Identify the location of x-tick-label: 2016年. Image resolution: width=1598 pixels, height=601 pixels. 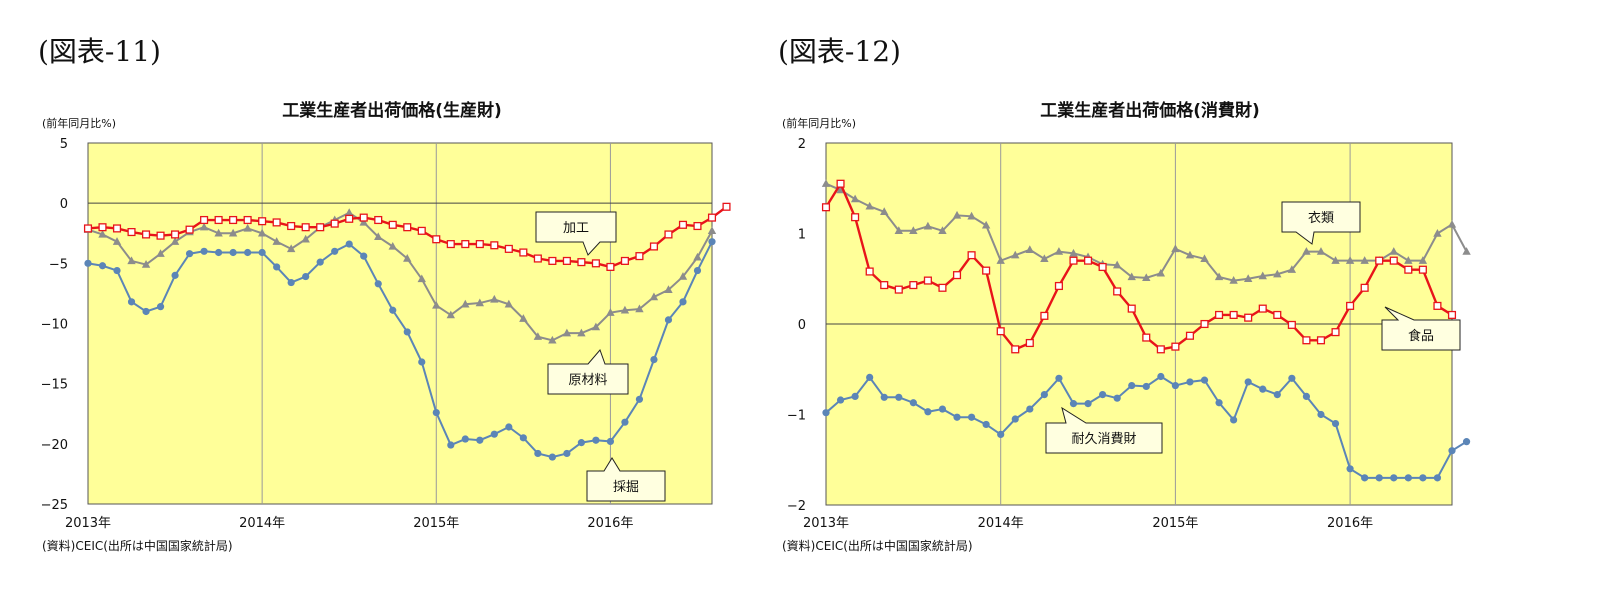
(1350, 523).